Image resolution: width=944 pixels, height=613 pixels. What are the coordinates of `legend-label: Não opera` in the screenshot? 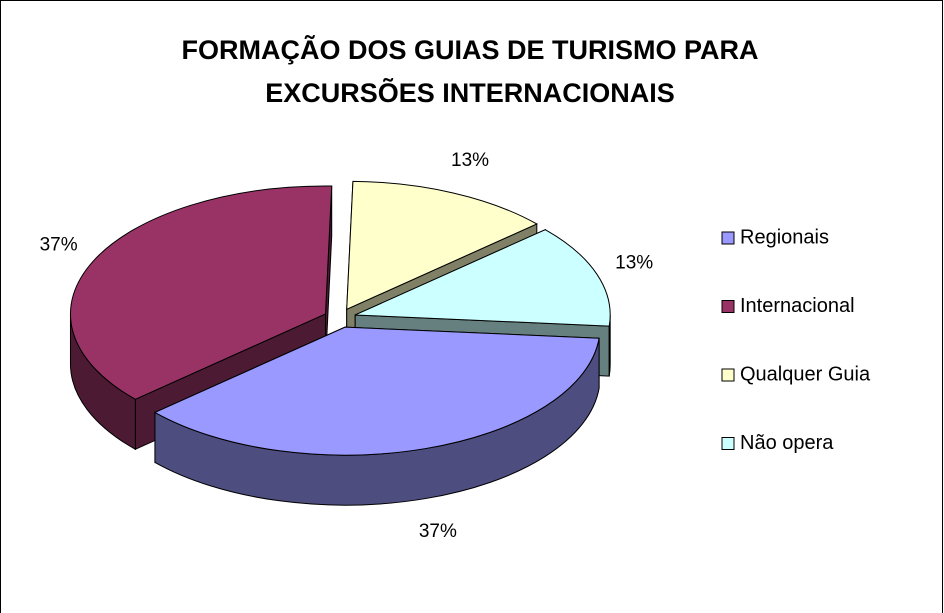 It's located at (787, 443).